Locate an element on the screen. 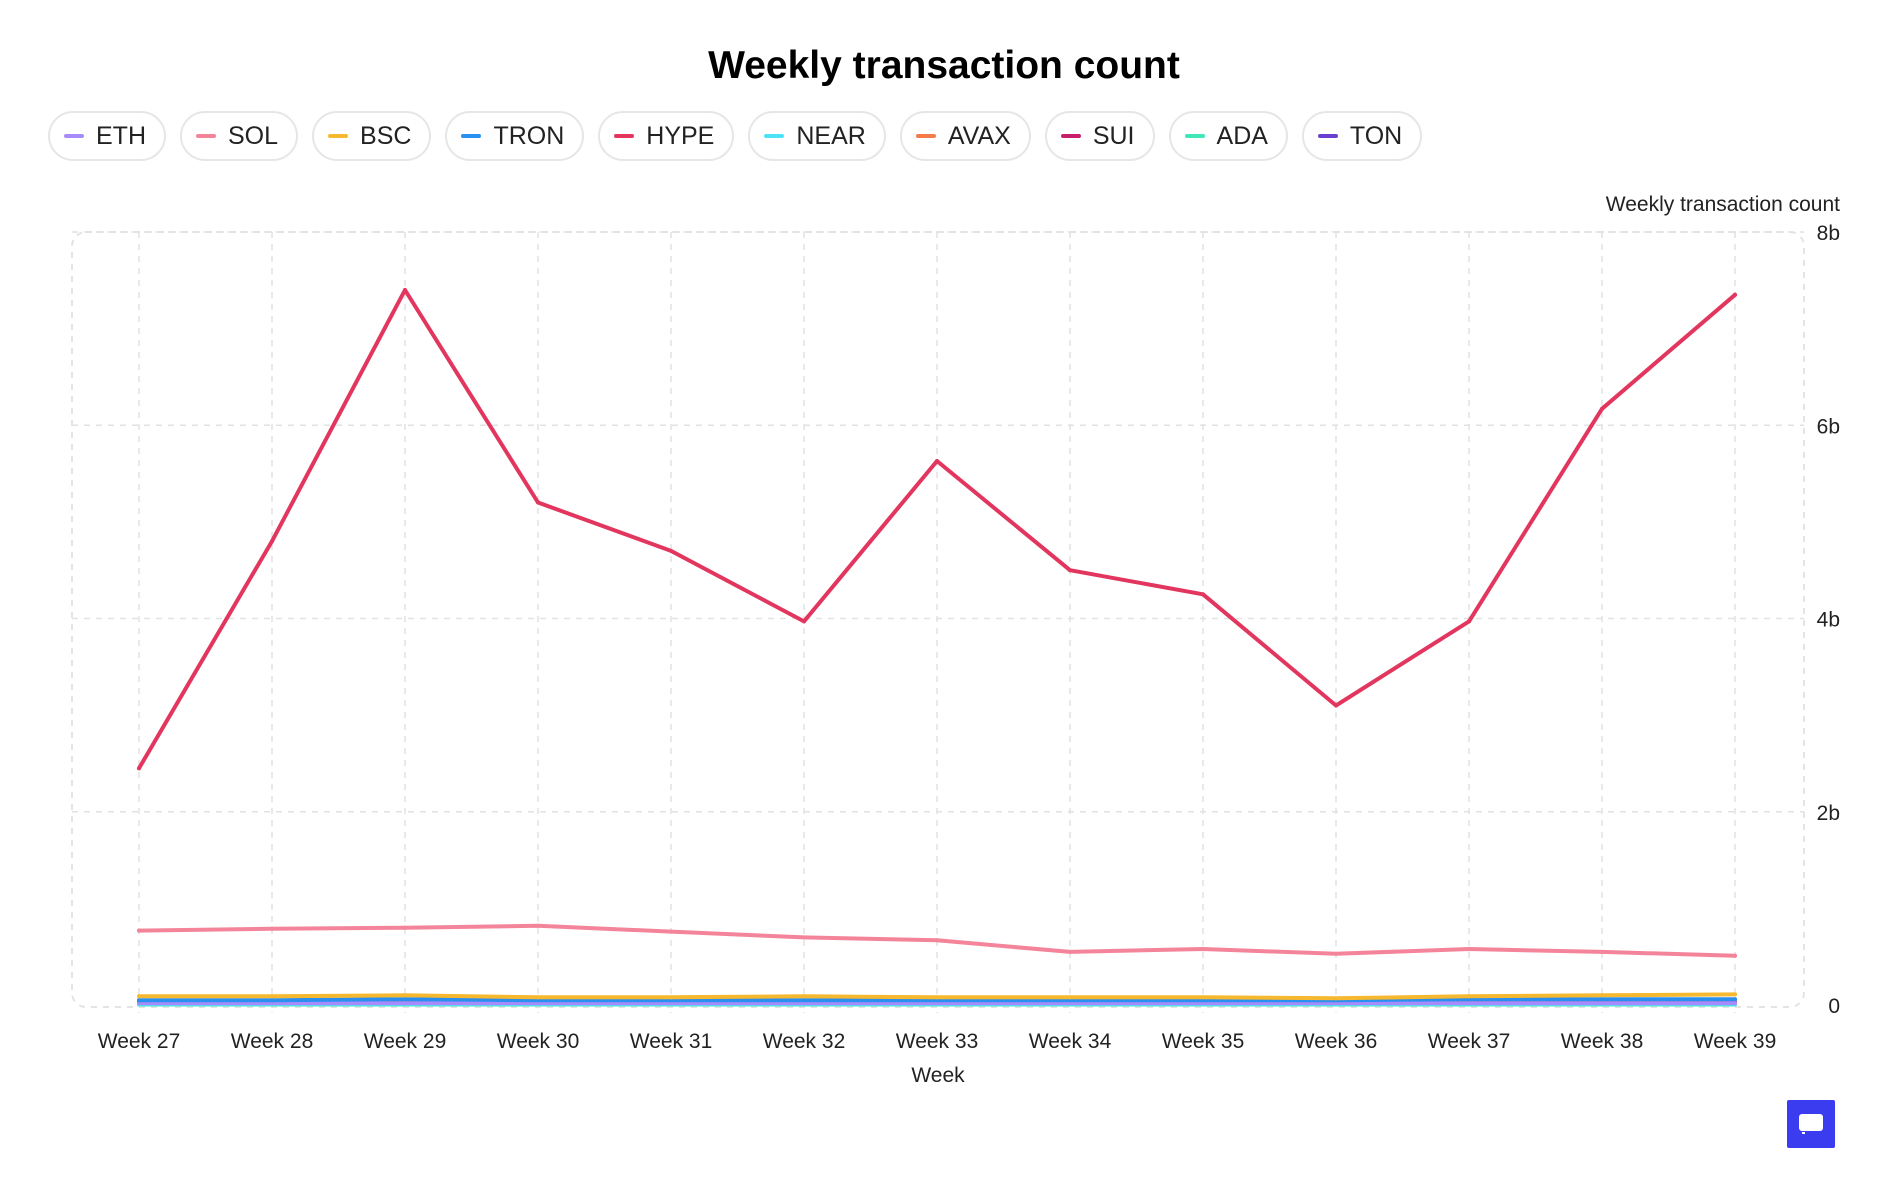 This screenshot has width=1888, height=1200. x-axis-title: Week is located at coordinates (938, 1075).